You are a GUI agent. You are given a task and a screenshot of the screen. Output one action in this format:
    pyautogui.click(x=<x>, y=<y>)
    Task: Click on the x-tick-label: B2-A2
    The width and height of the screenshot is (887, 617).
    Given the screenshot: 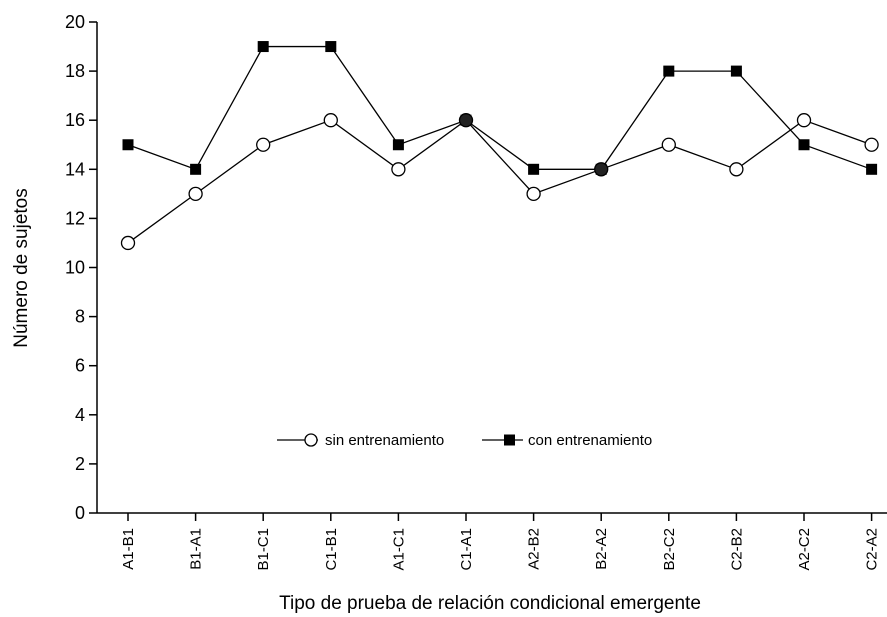 What is the action you would take?
    pyautogui.click(x=601, y=549)
    